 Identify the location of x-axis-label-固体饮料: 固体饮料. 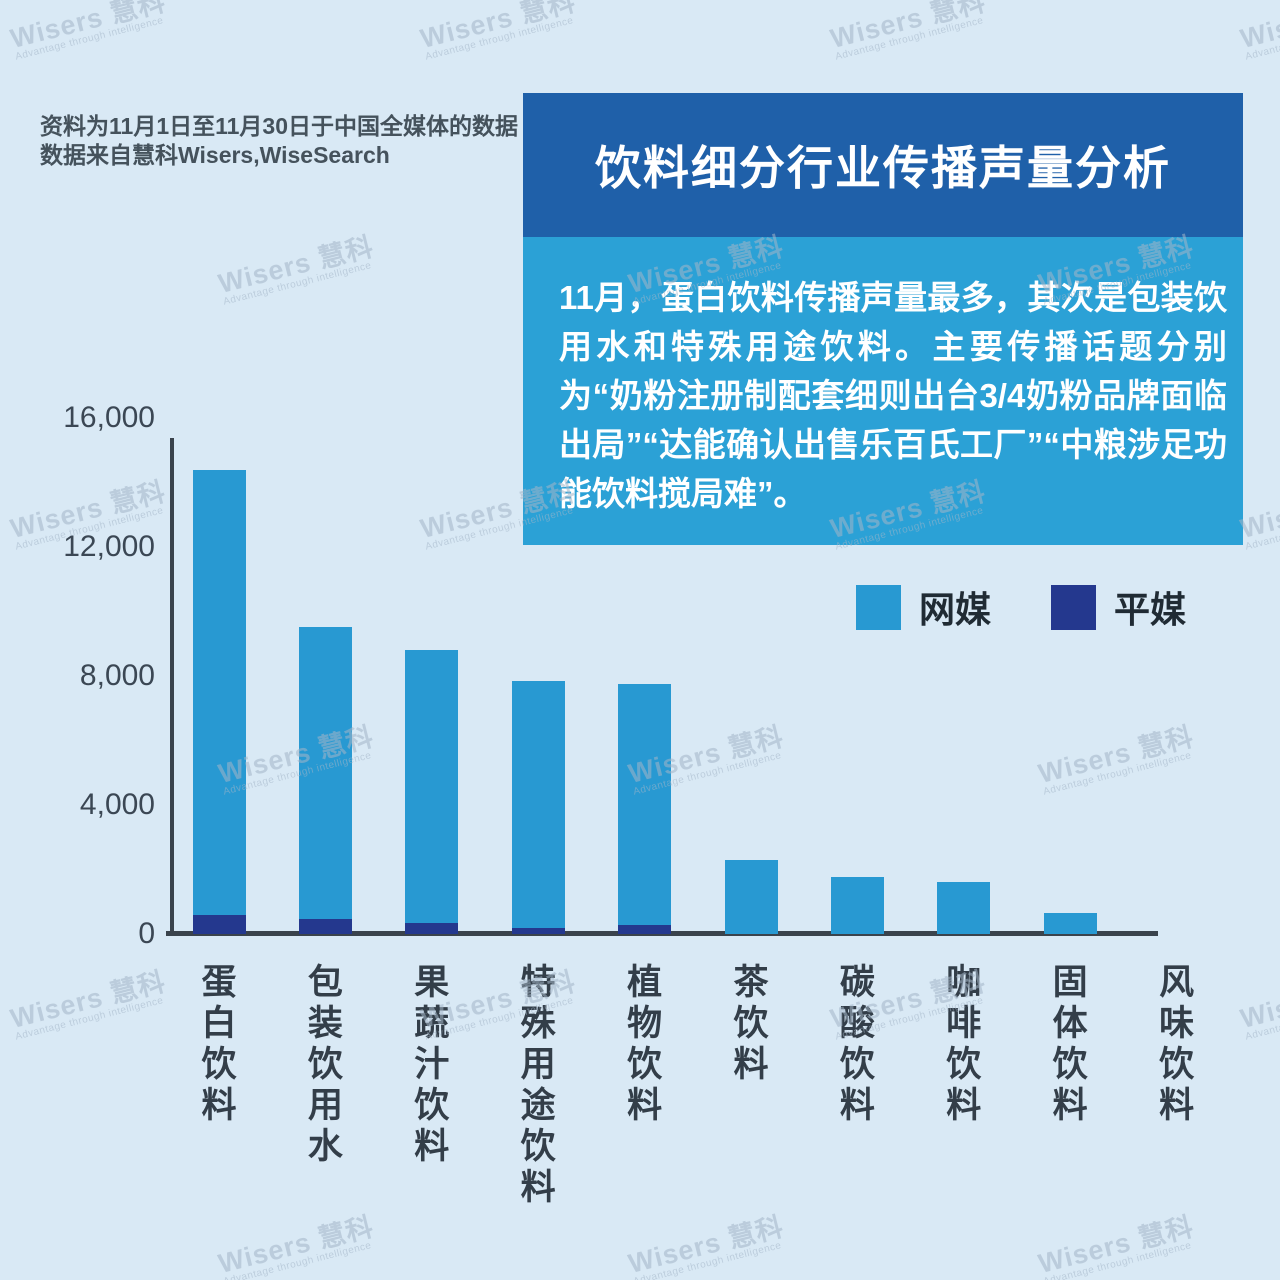
(1070, 1044).